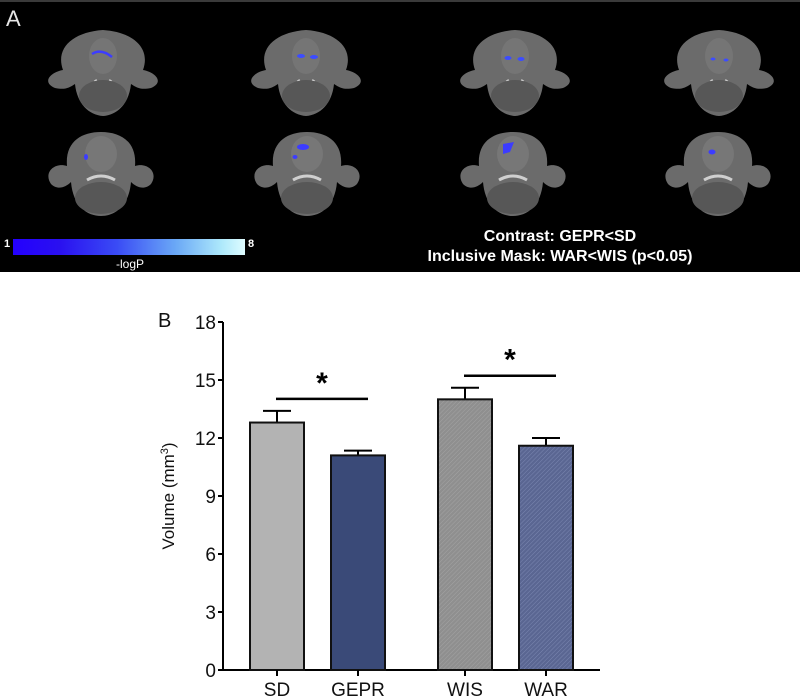  Describe the element at coordinates (205, 323) in the screenshot. I see `y-tick-label: 18` at that location.